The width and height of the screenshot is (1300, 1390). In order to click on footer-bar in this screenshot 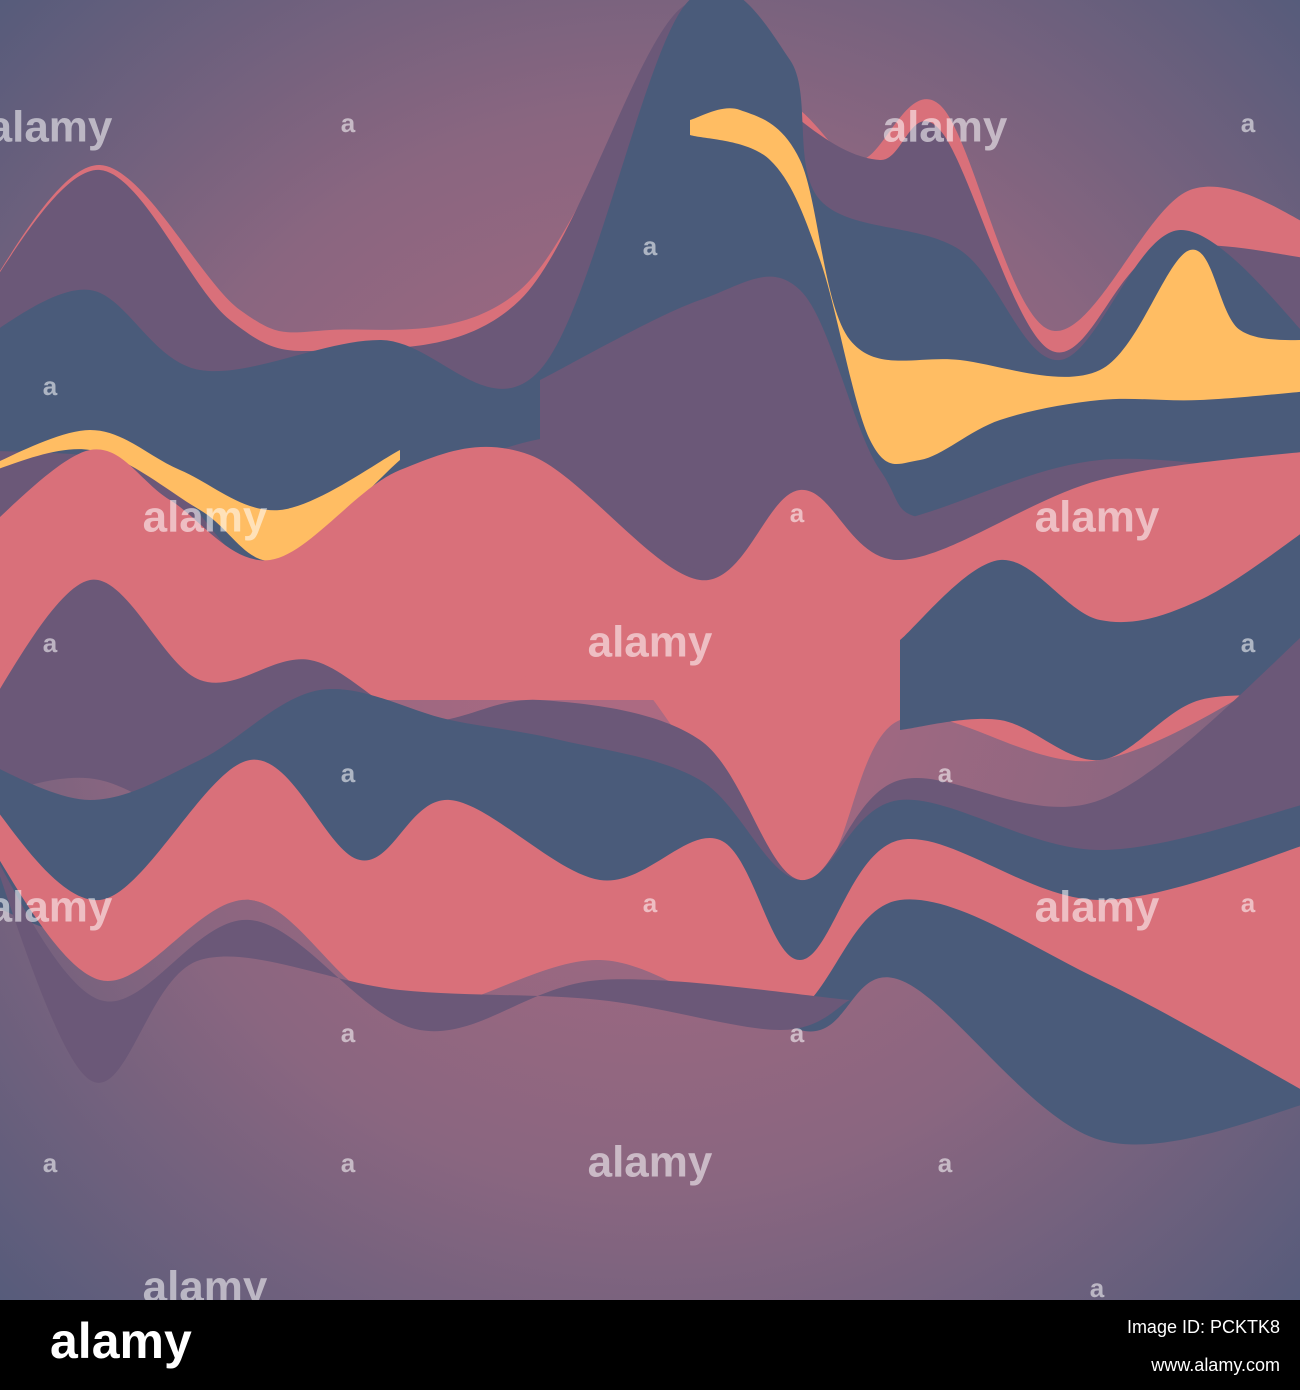, I will do `click(650, 1345)`.